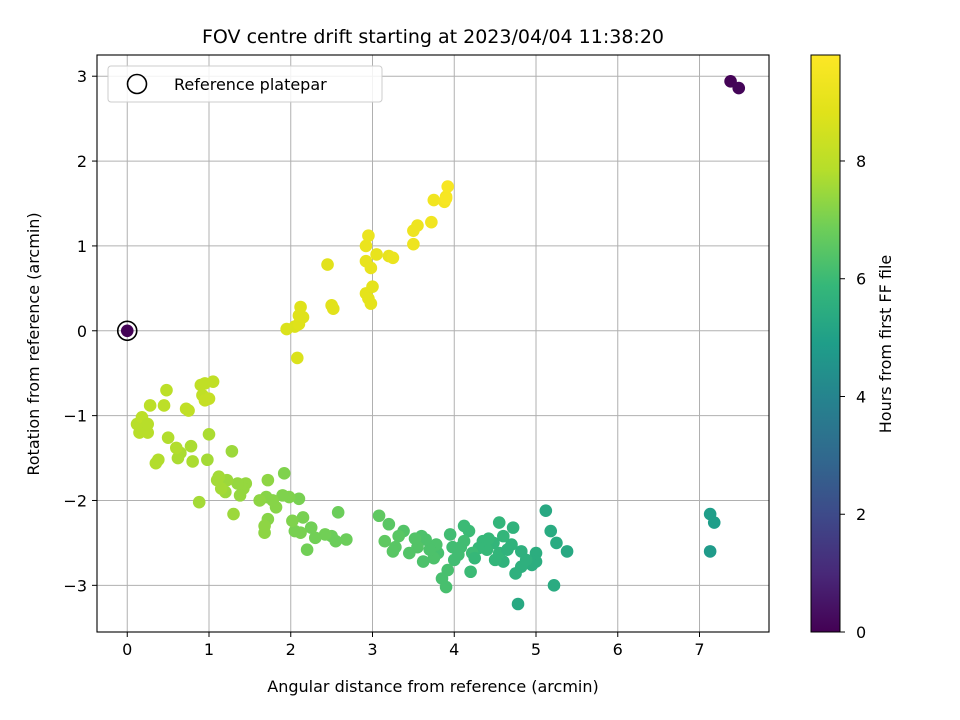  I want to click on legend: Reference platepar, so click(245, 84).